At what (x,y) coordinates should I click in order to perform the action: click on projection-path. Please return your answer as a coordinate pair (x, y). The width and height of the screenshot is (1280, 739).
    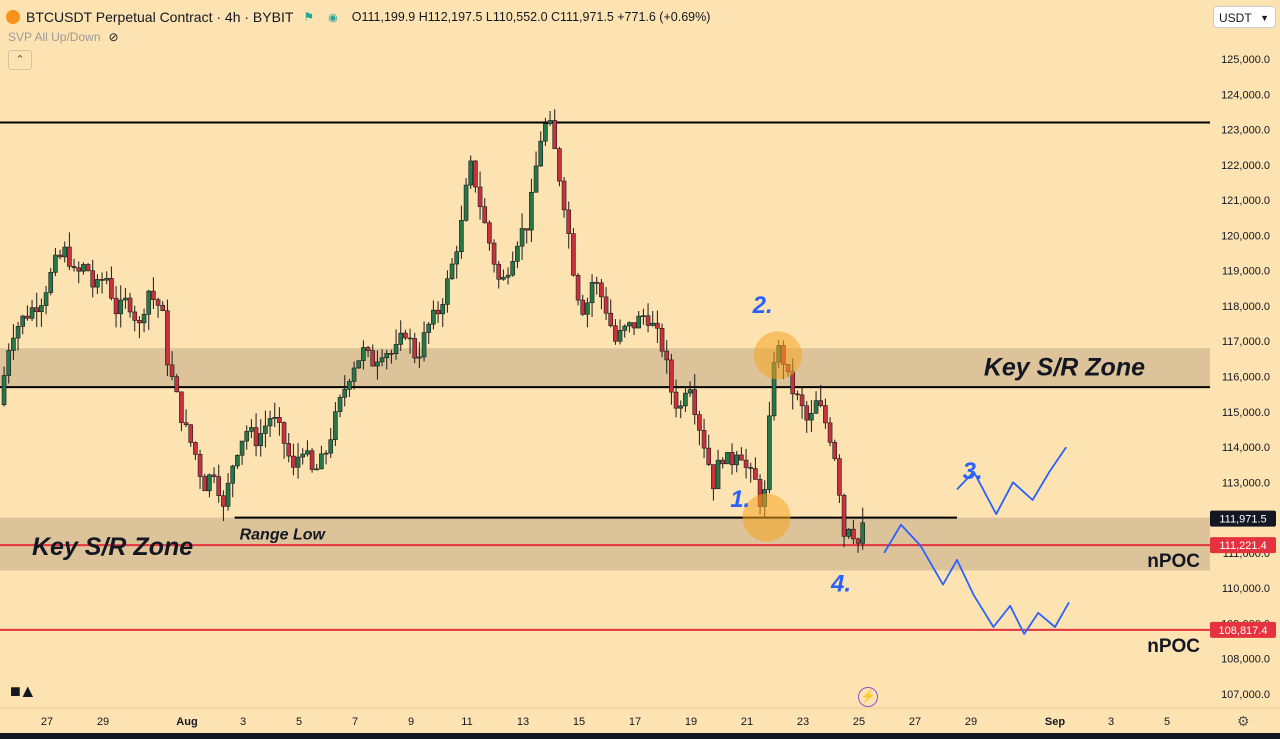
    Looking at the image, I should click on (1011, 480).